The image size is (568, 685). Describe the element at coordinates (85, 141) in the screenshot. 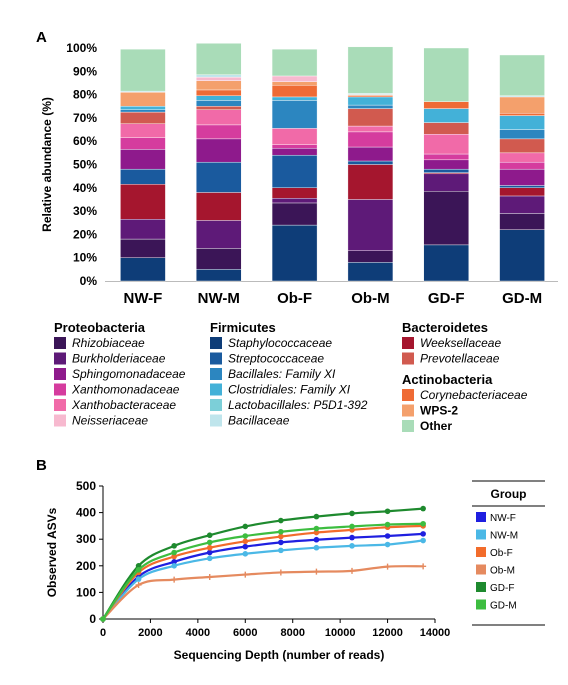

I see `y-tick-label: 60%` at that location.